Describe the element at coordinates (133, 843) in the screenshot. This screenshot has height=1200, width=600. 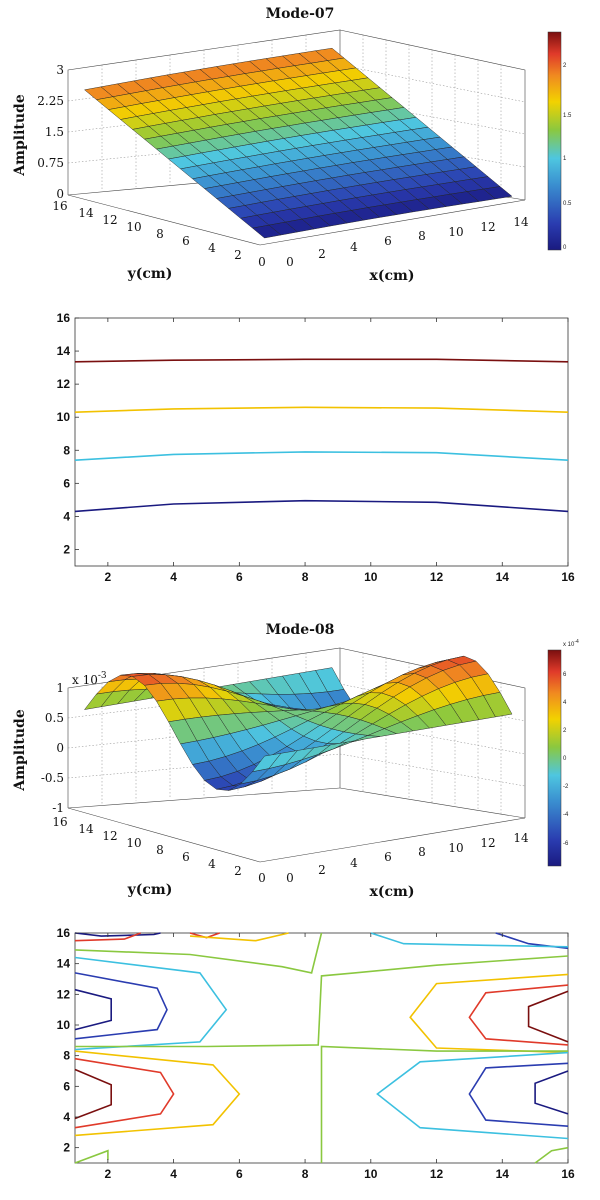
I see `y-tick: 10` at that location.